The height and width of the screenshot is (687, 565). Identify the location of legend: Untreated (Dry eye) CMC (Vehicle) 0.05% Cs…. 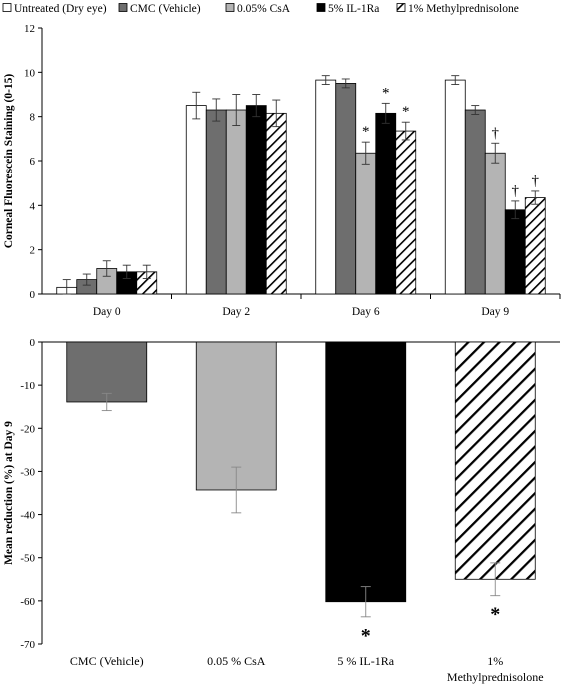
(260, 9).